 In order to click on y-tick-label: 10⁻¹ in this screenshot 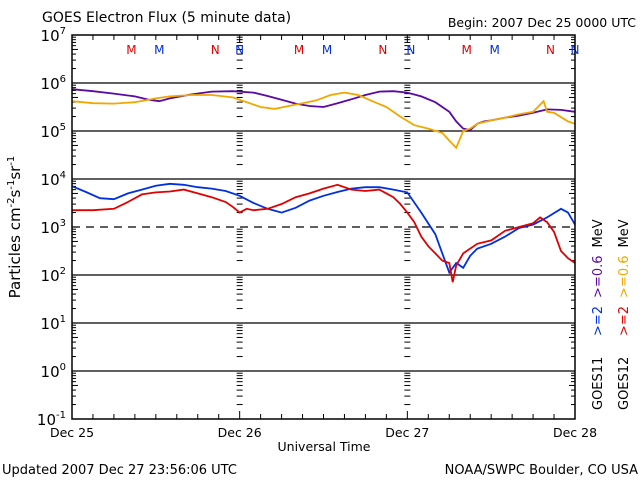, I will do `click(51, 419)`.